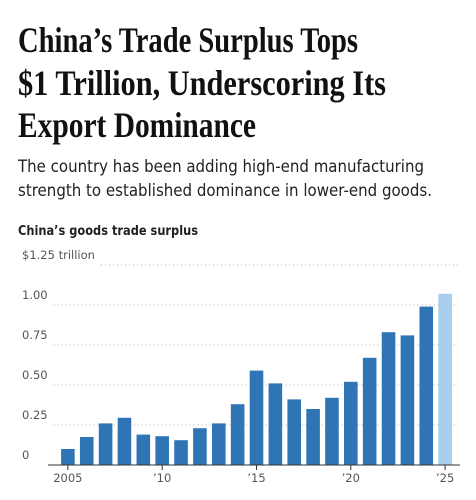 This screenshot has width=476, height=500. I want to click on headline: Export Dominance, so click(137, 125).